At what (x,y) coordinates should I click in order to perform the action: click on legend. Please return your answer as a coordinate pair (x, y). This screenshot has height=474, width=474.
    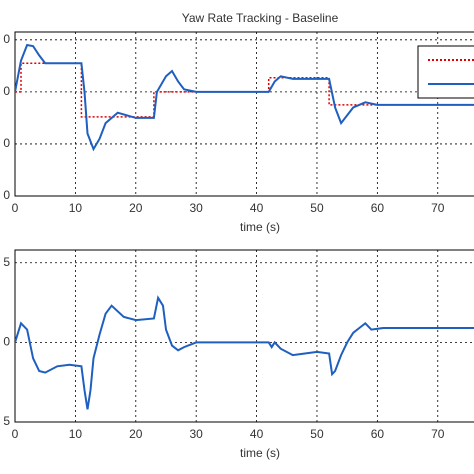
    Looking at the image, I should click on (445, 72).